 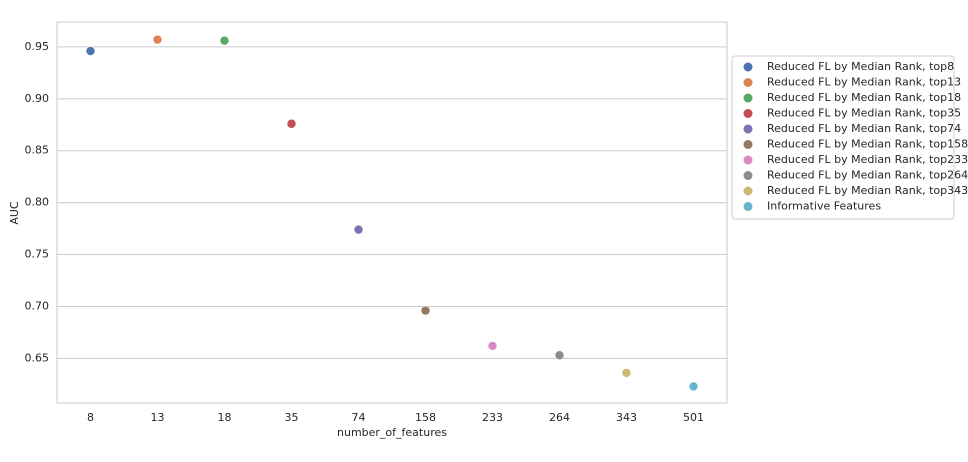 What do you see at coordinates (626, 417) in the screenshot?
I see `x-tick-label: 343` at bounding box center [626, 417].